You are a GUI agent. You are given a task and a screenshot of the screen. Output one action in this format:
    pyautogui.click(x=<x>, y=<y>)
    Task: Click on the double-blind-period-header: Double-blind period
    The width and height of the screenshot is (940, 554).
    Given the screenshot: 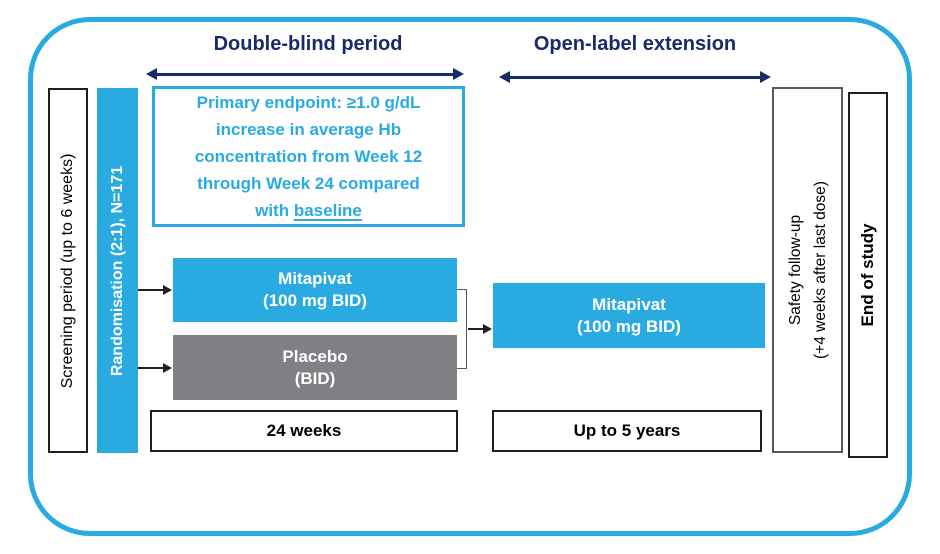 What is the action you would take?
    pyautogui.click(x=308, y=44)
    